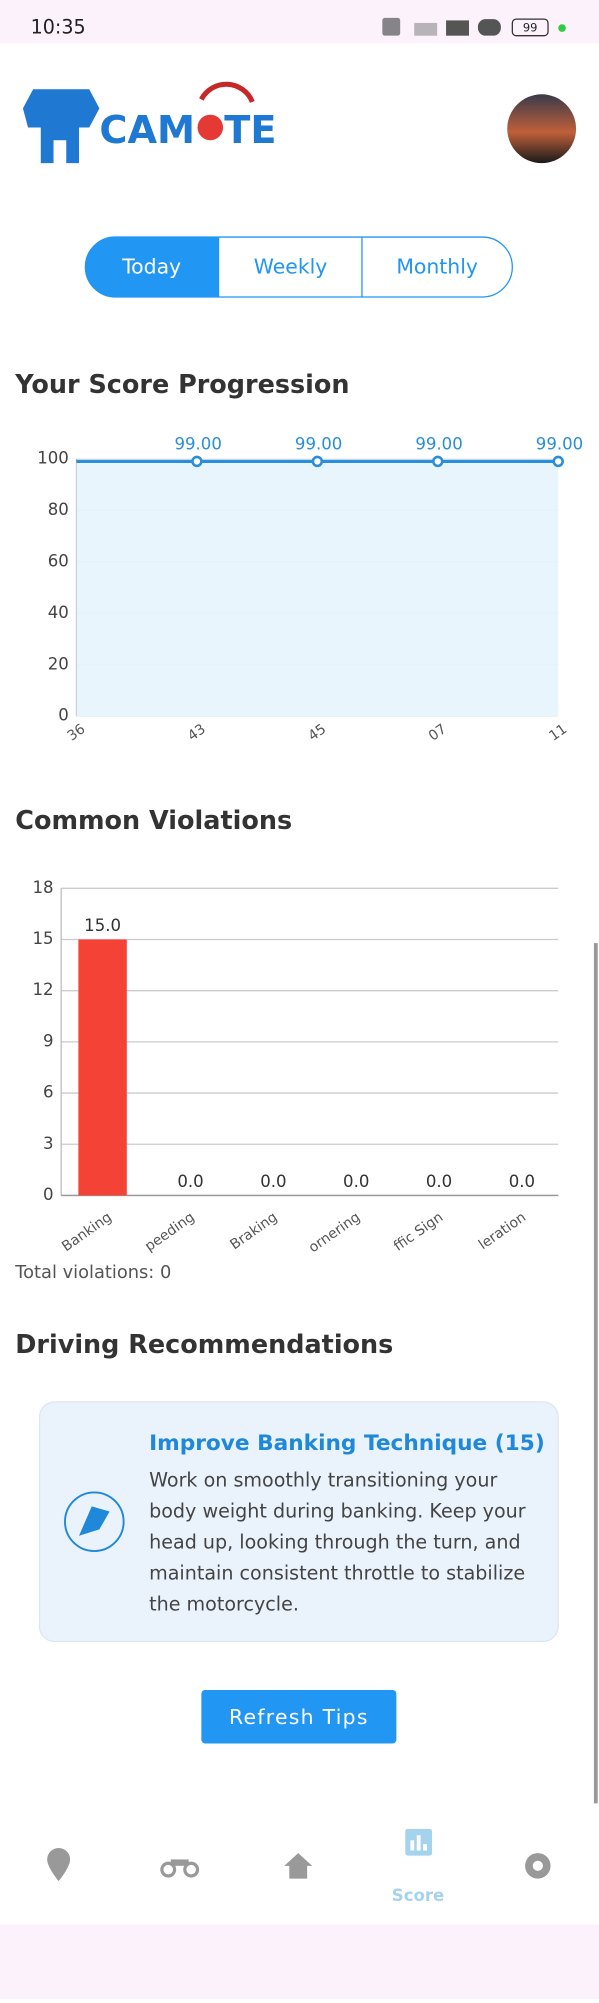 The height and width of the screenshot is (2003, 599). What do you see at coordinates (204, 1345) in the screenshot?
I see `section-title: Driving Recommendations` at bounding box center [204, 1345].